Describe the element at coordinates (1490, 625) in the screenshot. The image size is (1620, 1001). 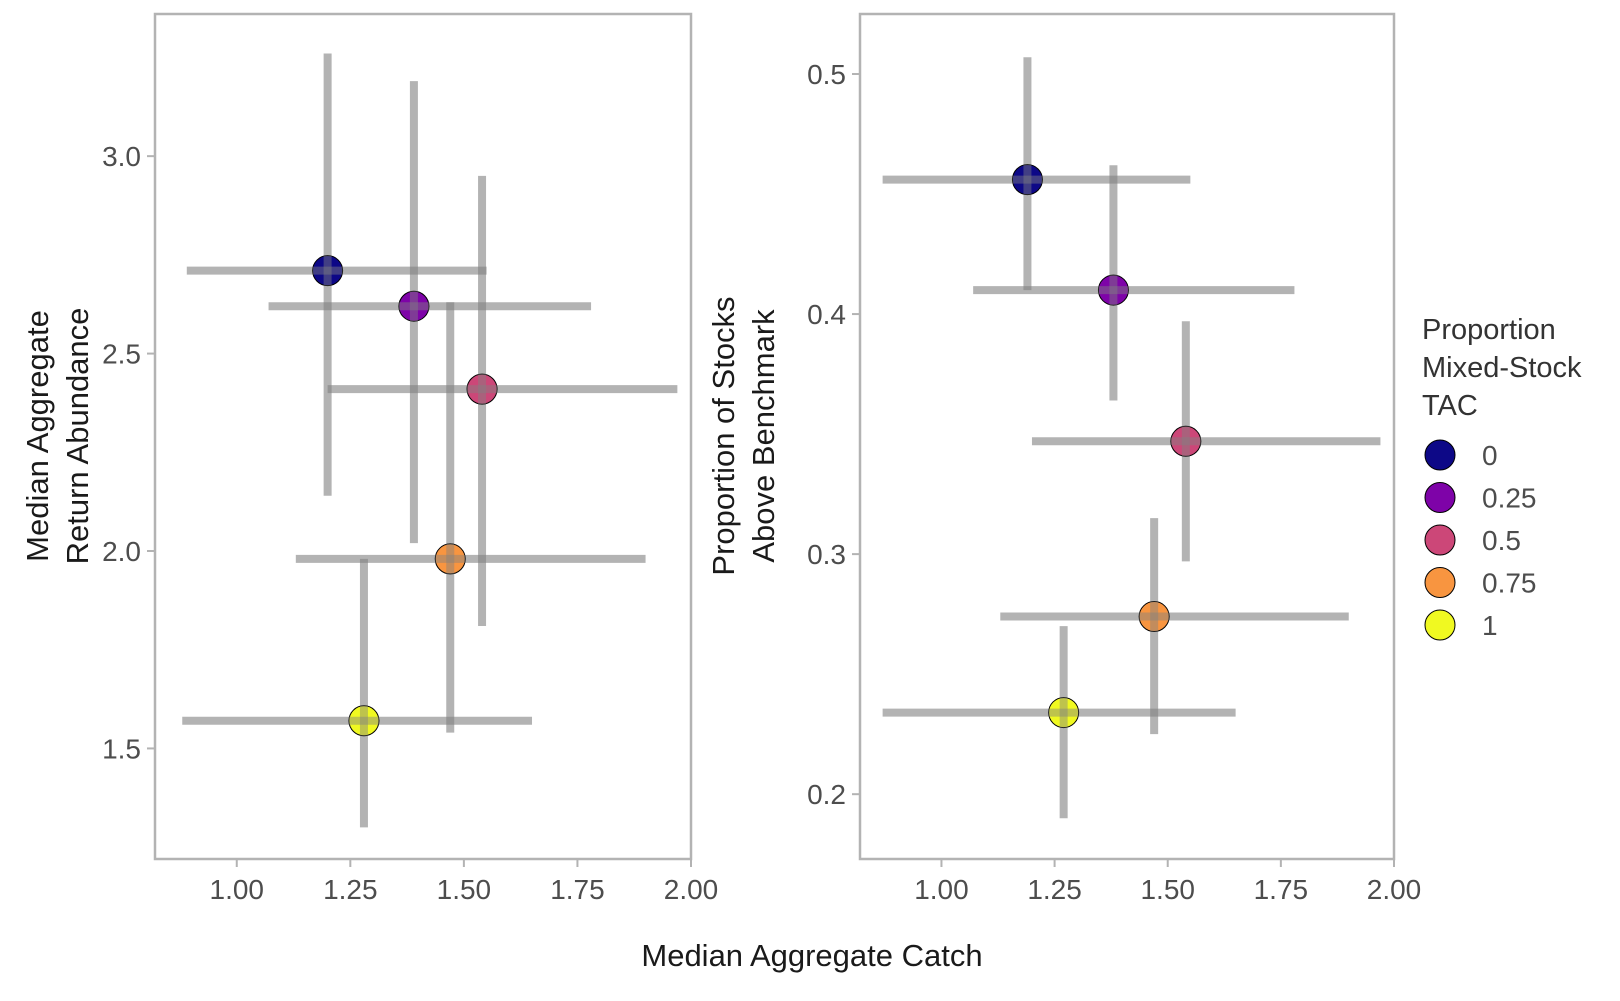
I see `legend-label: 1` at that location.